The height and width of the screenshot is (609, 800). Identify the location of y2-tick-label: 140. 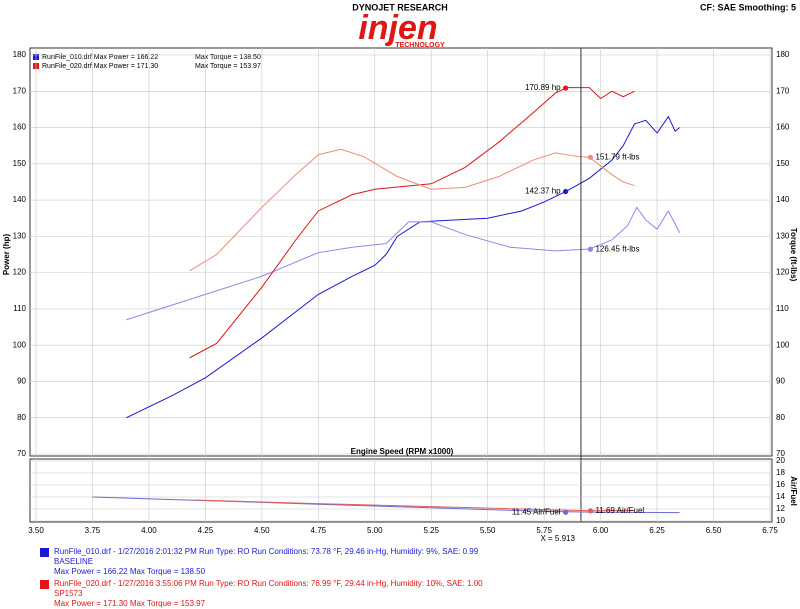
(783, 199).